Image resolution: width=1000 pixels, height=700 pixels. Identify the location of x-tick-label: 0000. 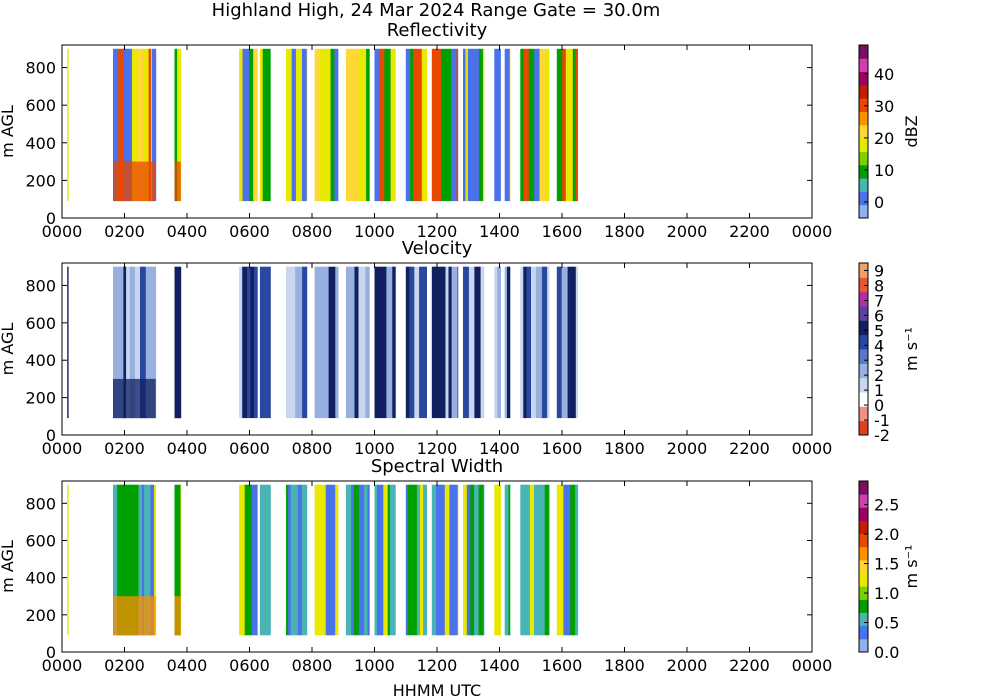
(812, 231).